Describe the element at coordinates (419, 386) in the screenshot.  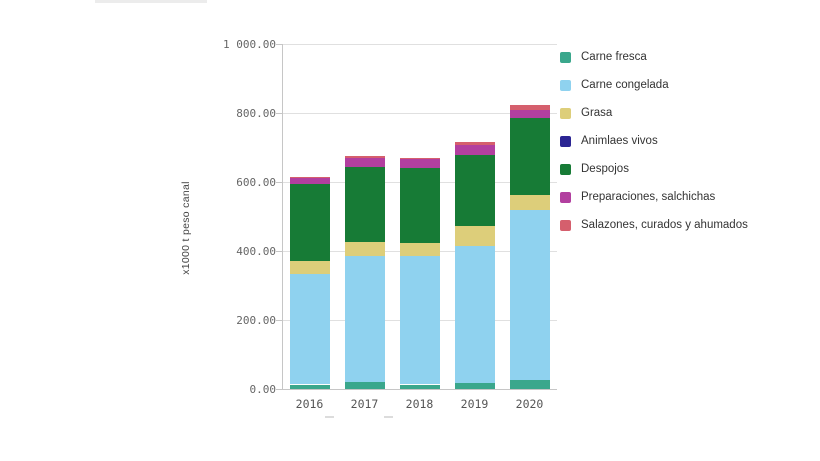
I see `bar-segment-2018-carne-fresca` at that location.